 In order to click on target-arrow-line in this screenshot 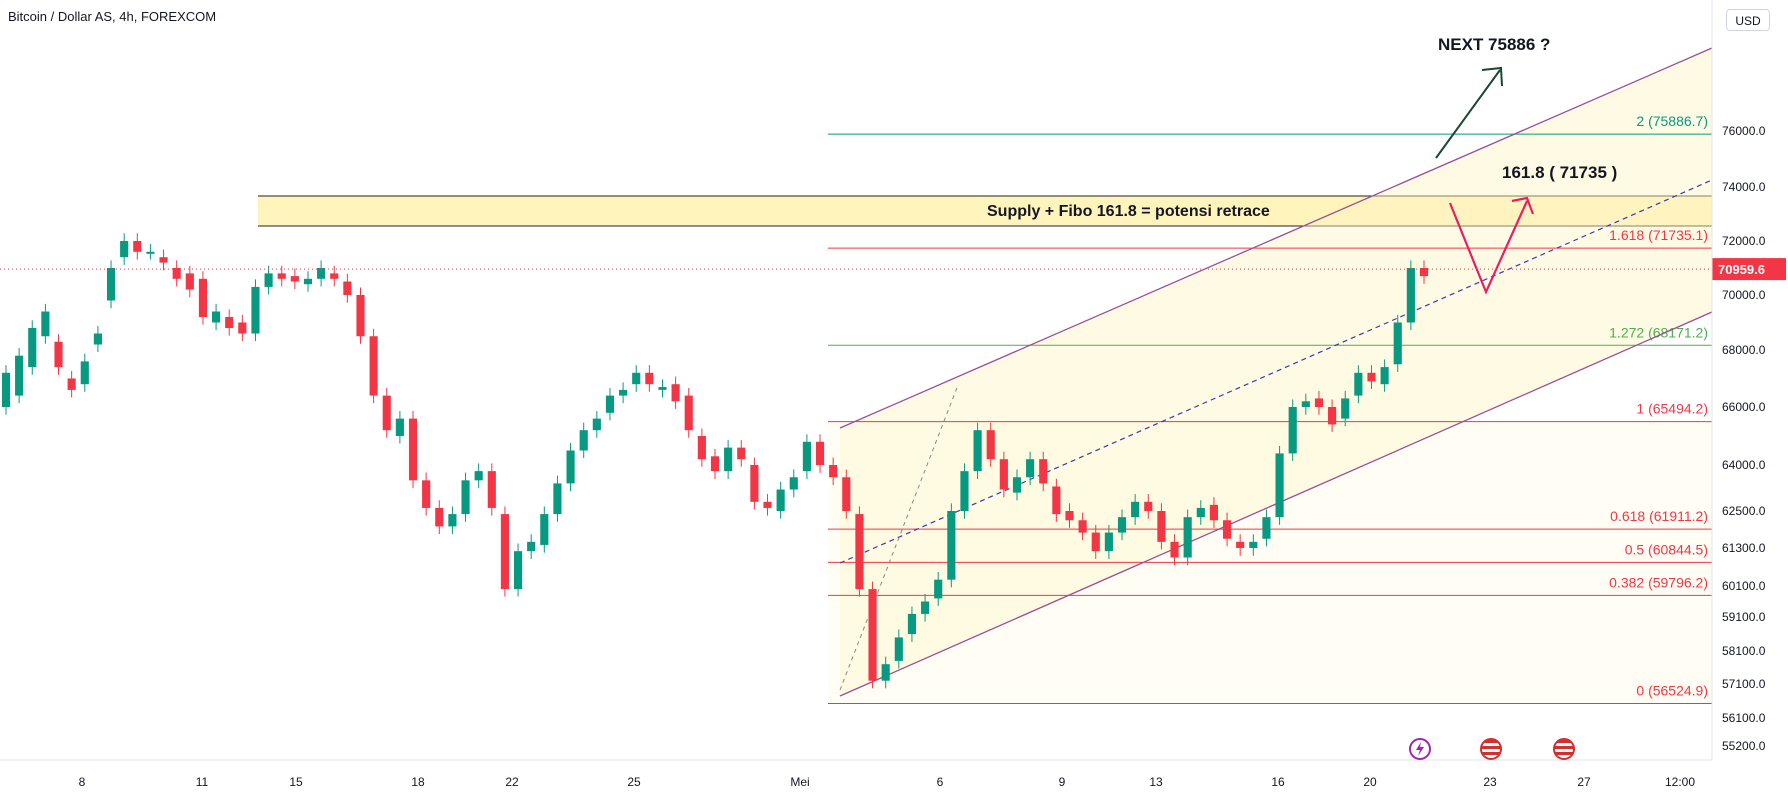, I will do `click(1468, 114)`.